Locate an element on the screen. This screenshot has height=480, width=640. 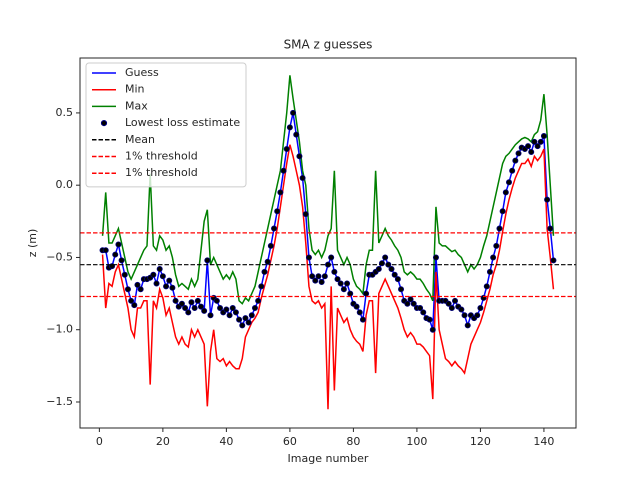
y-tick-label: −0.5 is located at coordinates (59, 256).